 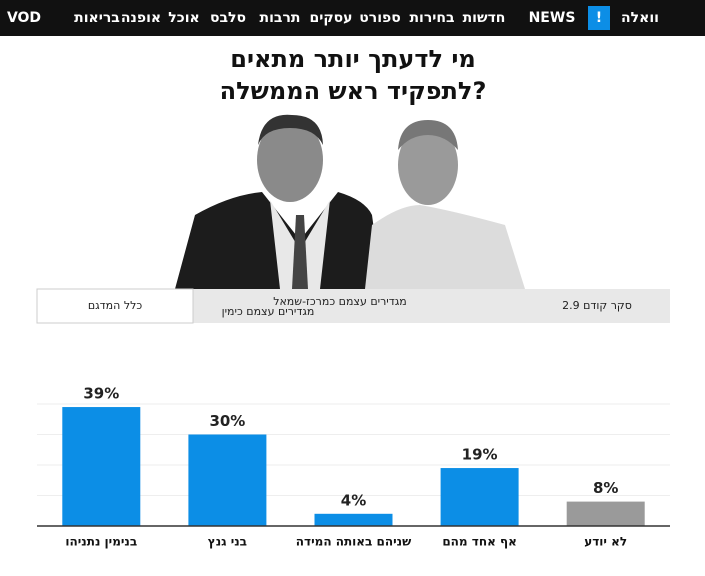 I want to click on nav-bar, so click(x=352, y=18).